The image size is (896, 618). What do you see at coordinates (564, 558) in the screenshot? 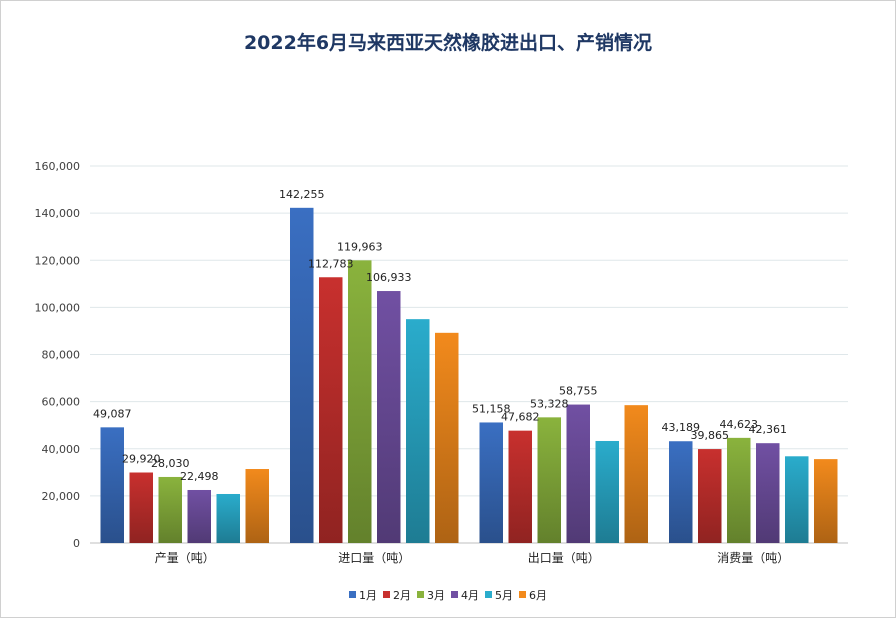
I see `x-category-label: 出口量（吨）` at bounding box center [564, 558].